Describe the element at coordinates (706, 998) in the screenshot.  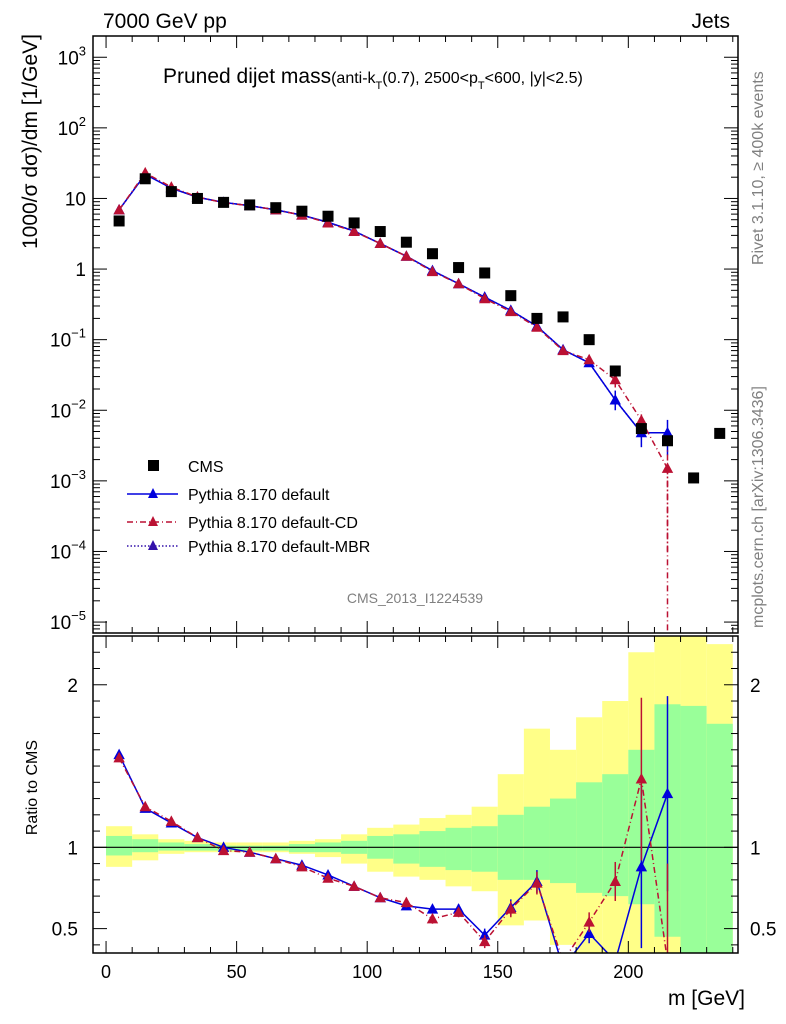
I see `x-axis-label: m [GeV]` at that location.